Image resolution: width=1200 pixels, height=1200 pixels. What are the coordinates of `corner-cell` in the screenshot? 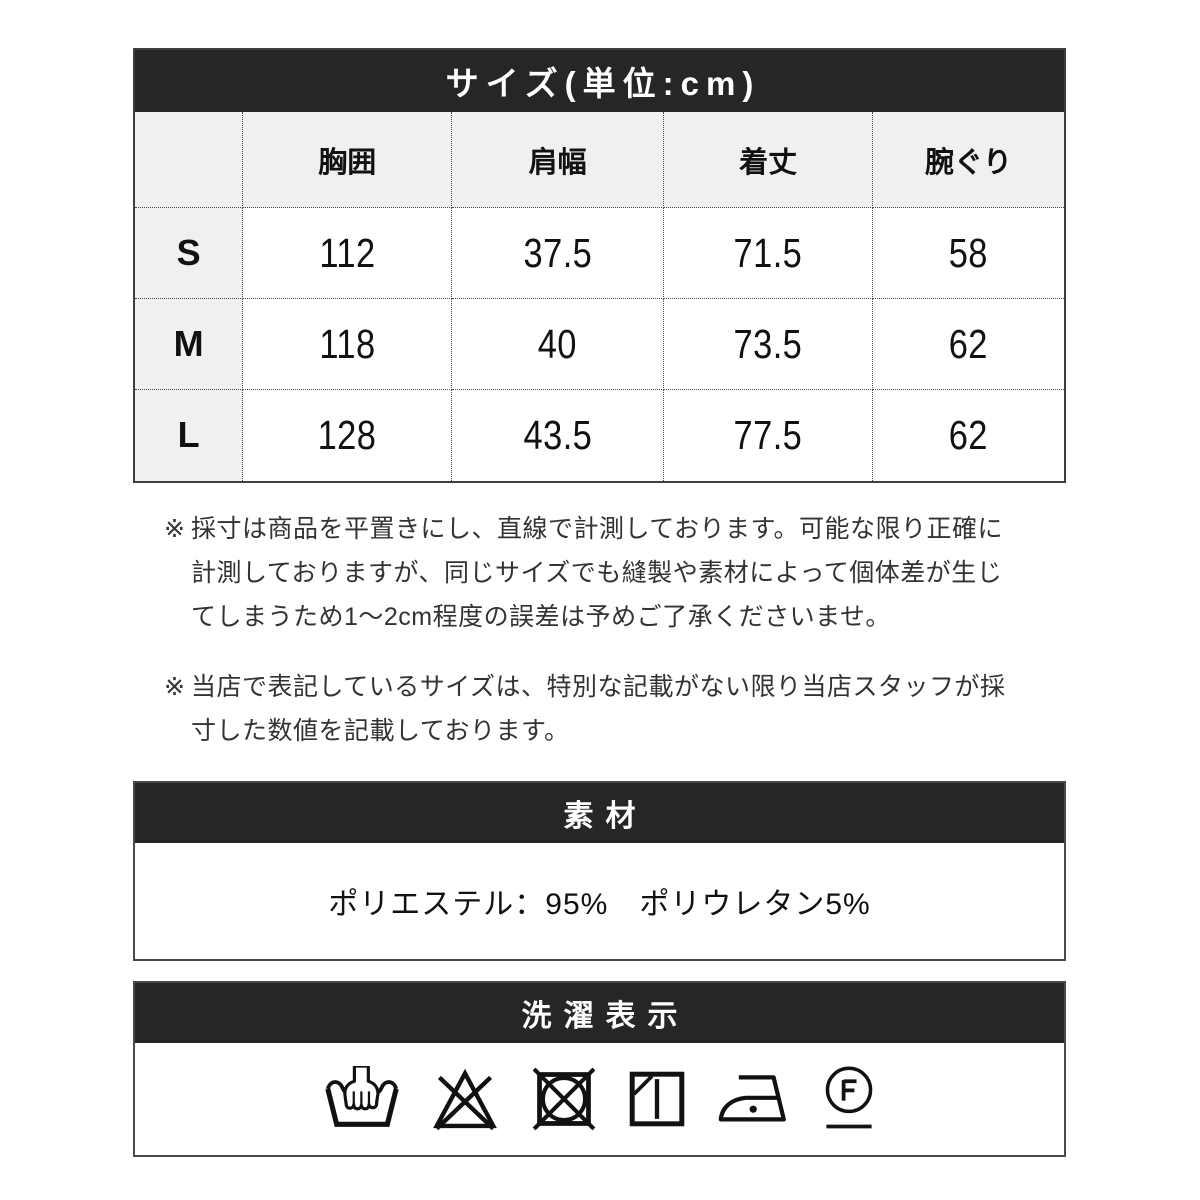 It's located at (189, 159).